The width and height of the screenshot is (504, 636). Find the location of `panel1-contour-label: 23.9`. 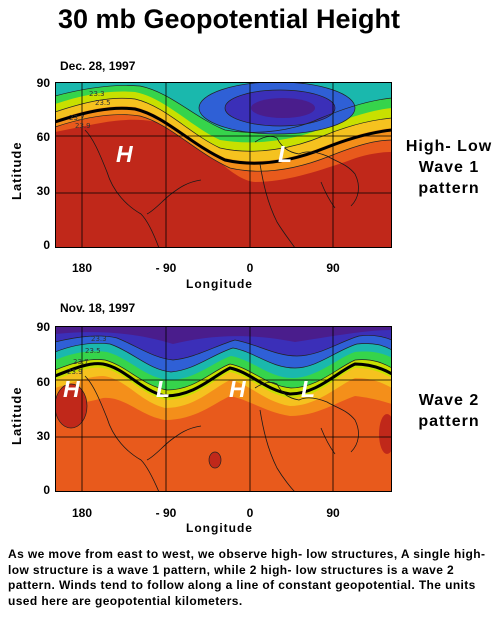

panel1-contour-label: 23.9 is located at coordinates (83, 126).